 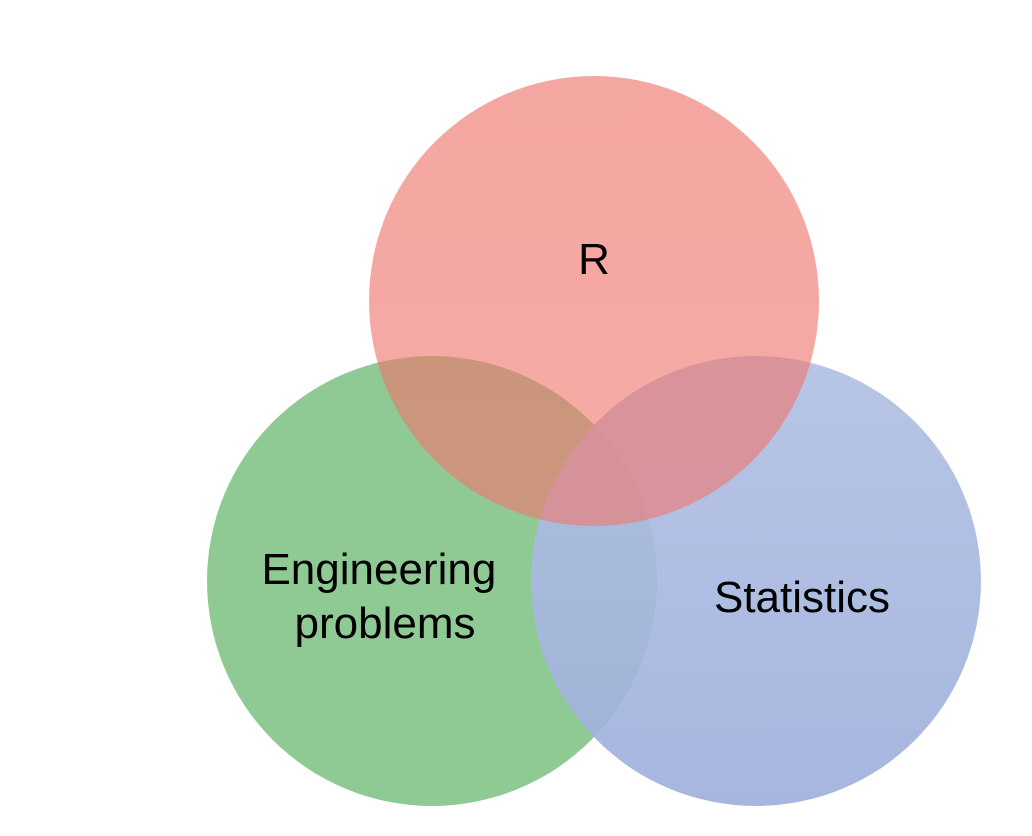 I want to click on label-engineering-line-2: problems, so click(x=385, y=623).